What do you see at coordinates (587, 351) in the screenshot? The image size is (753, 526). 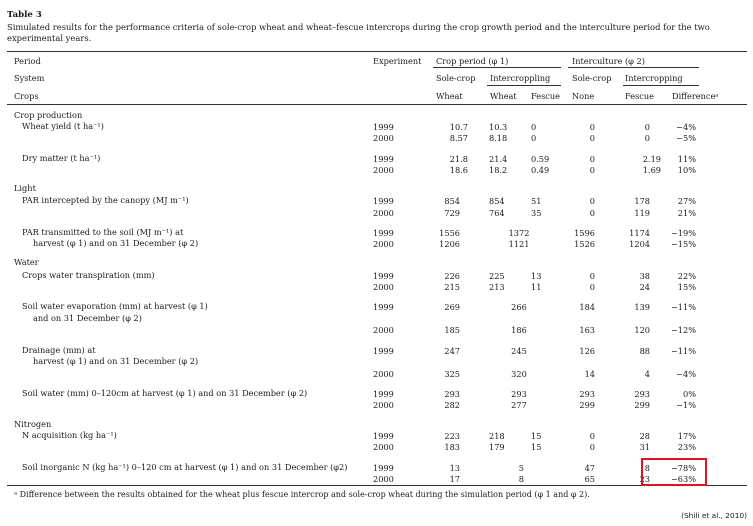 I see `cell: 126` at bounding box center [587, 351].